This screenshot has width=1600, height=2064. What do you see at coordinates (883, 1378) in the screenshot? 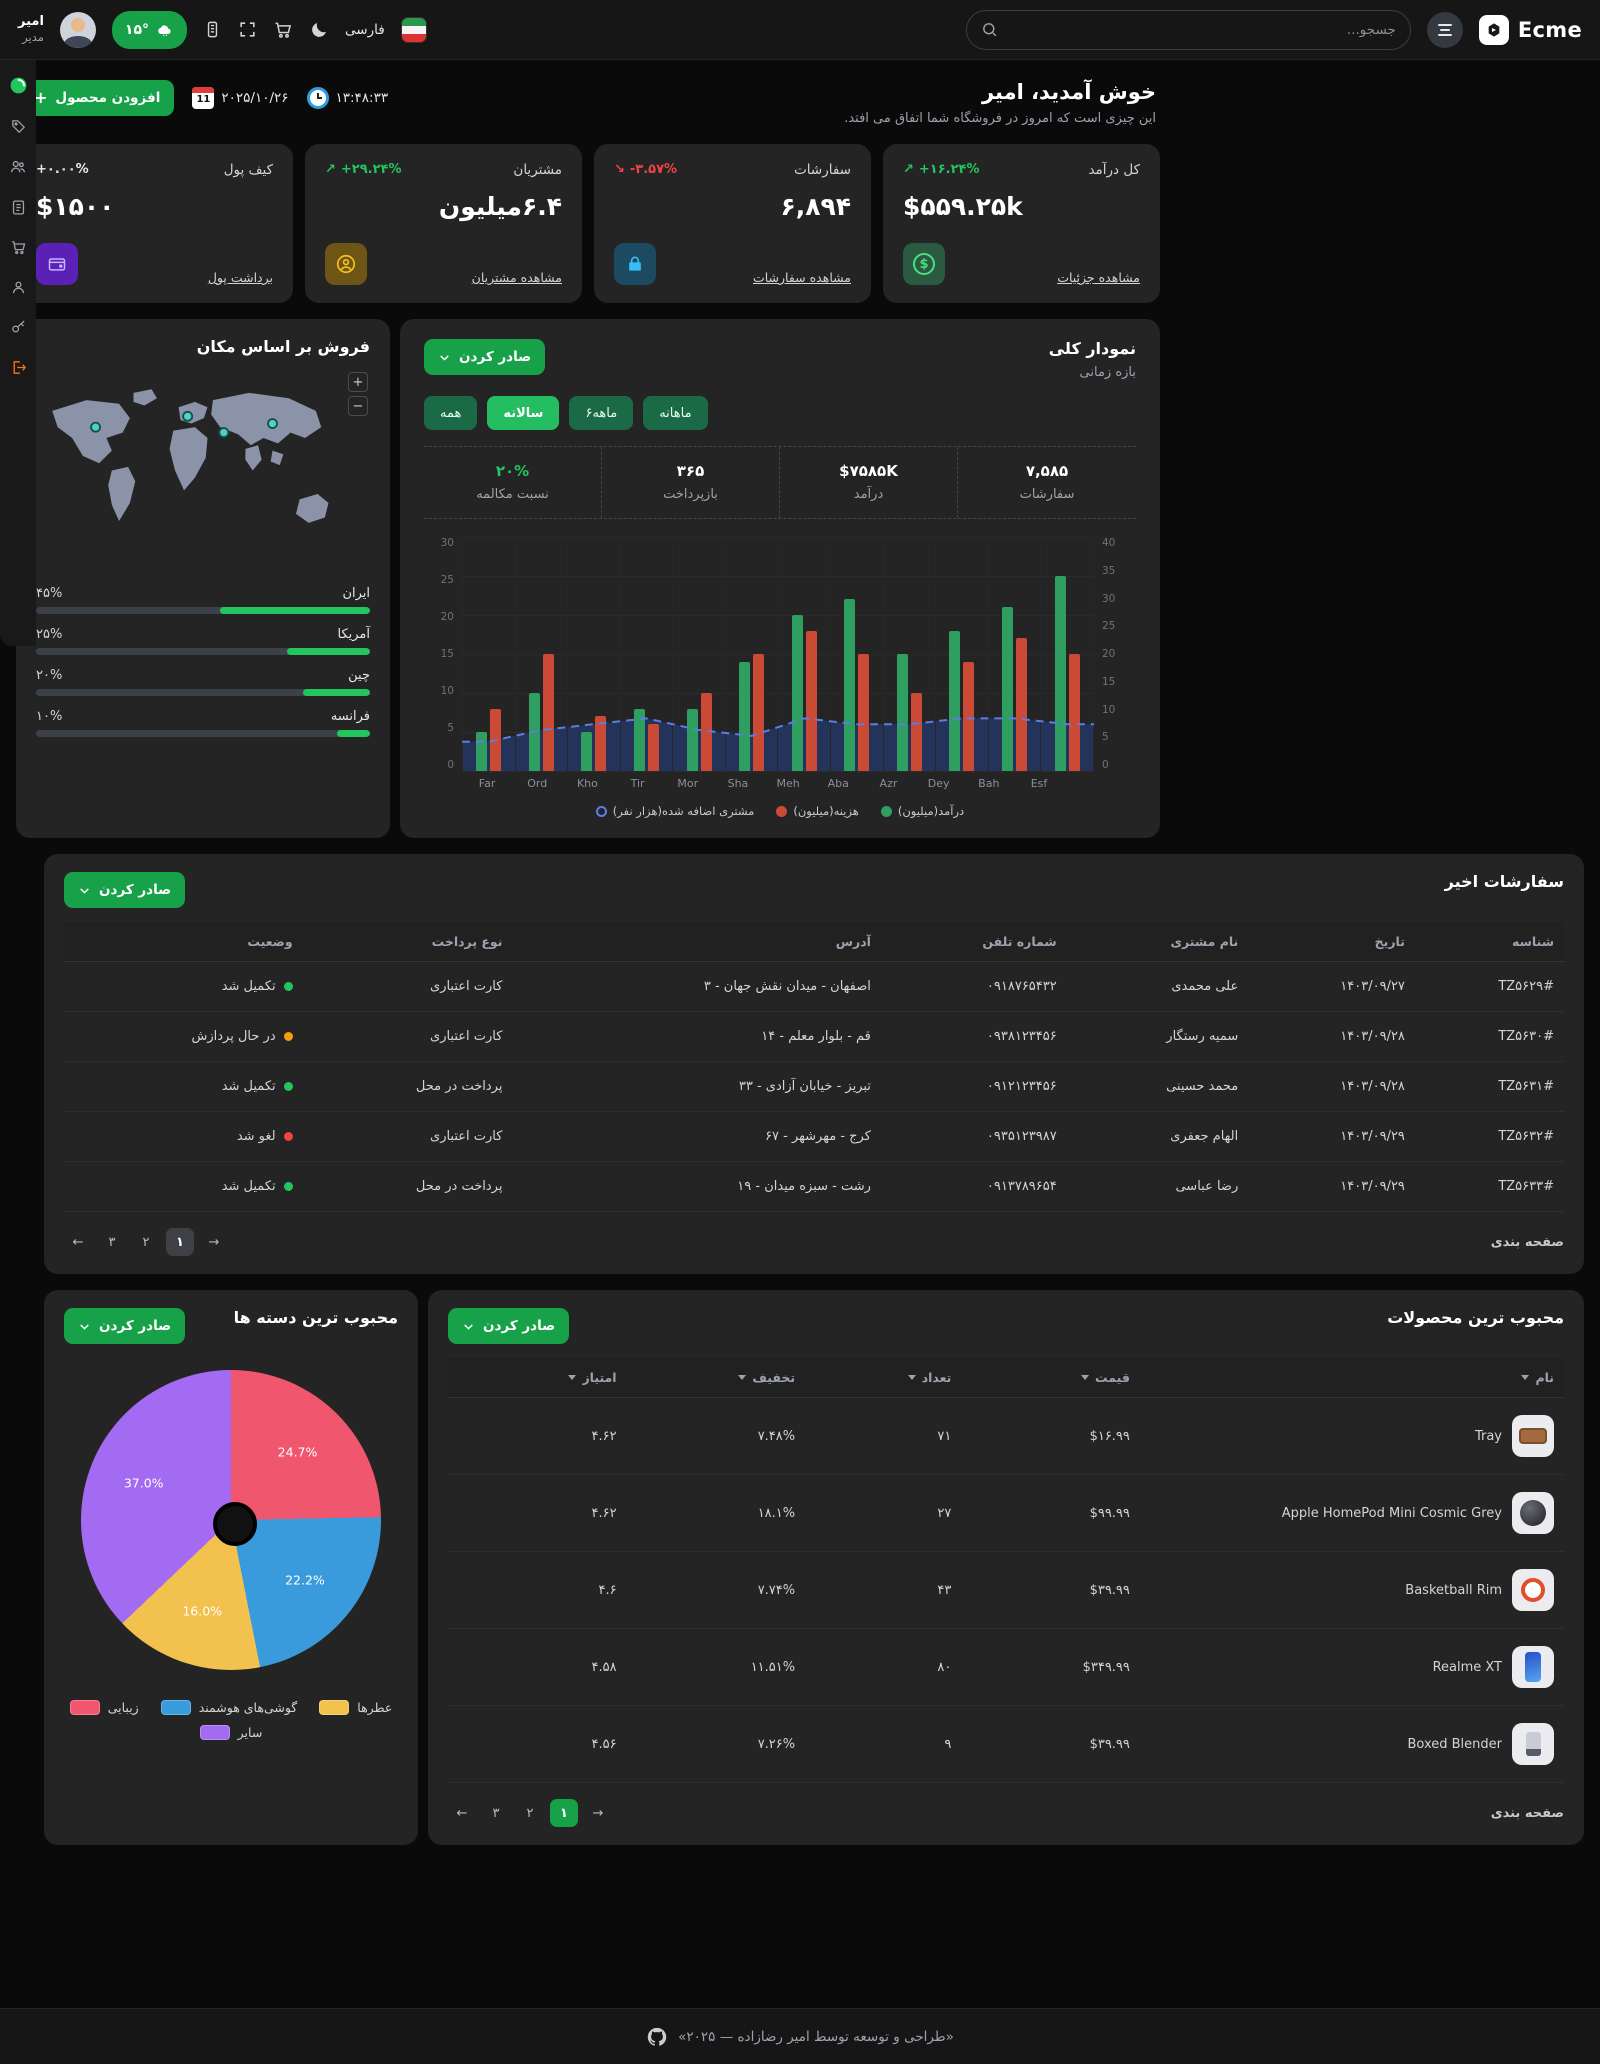
I see `col-qty: تعداد` at bounding box center [883, 1378].